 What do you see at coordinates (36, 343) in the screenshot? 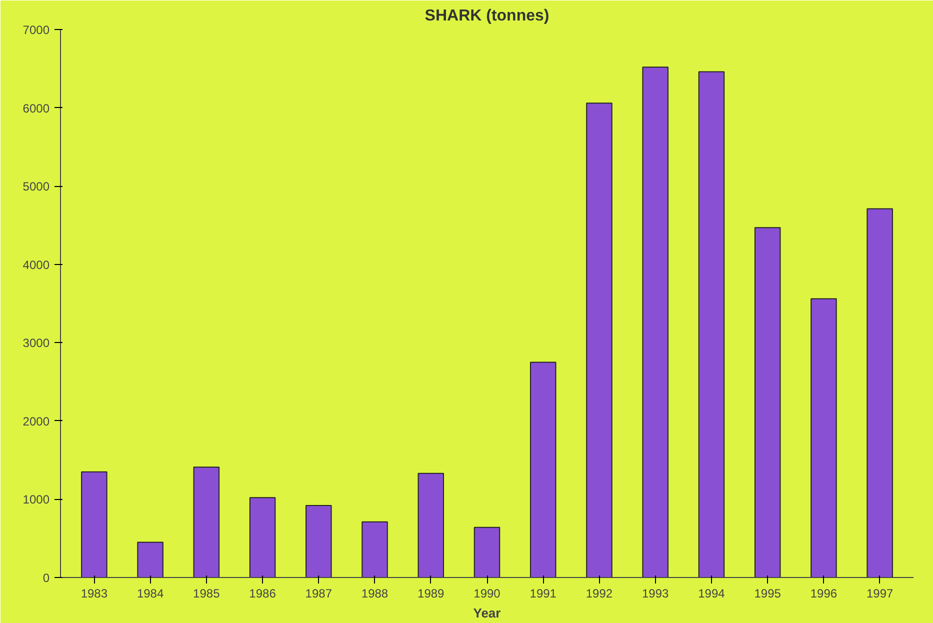
I see `y-tick-label: 3000` at bounding box center [36, 343].